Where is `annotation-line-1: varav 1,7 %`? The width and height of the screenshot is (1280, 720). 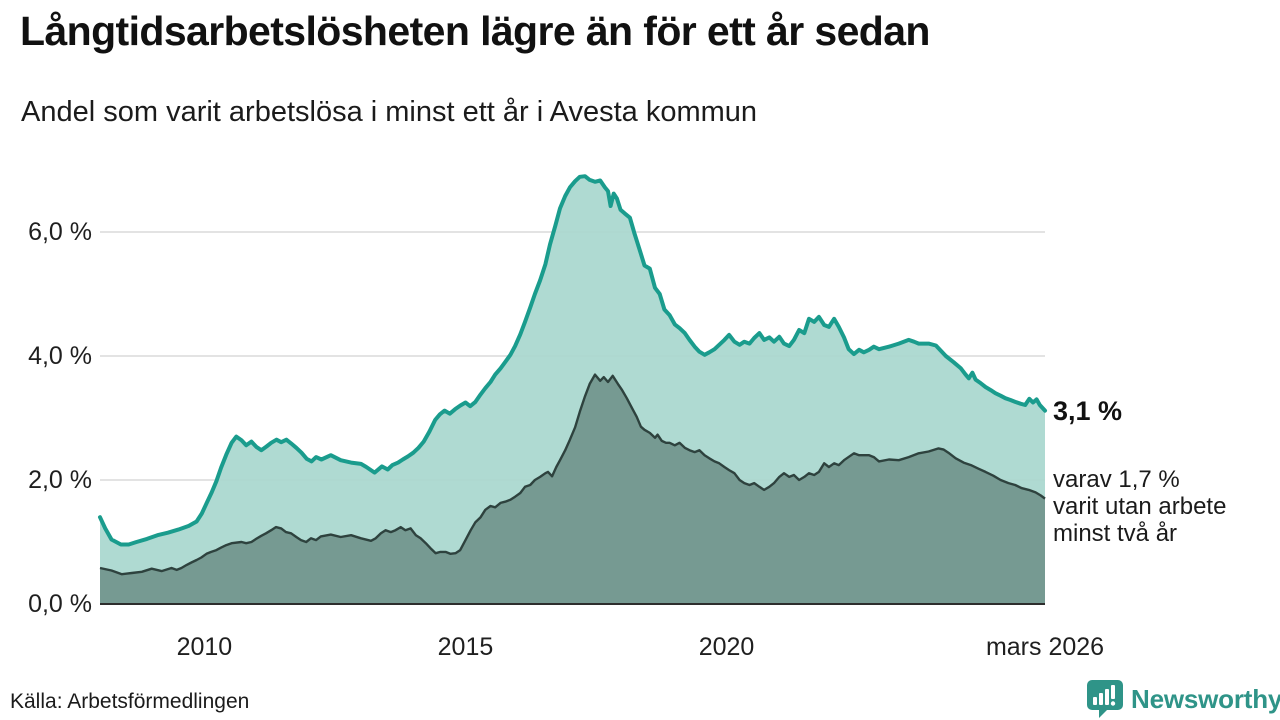 annotation-line-1: varav 1,7 % is located at coordinates (1116, 479).